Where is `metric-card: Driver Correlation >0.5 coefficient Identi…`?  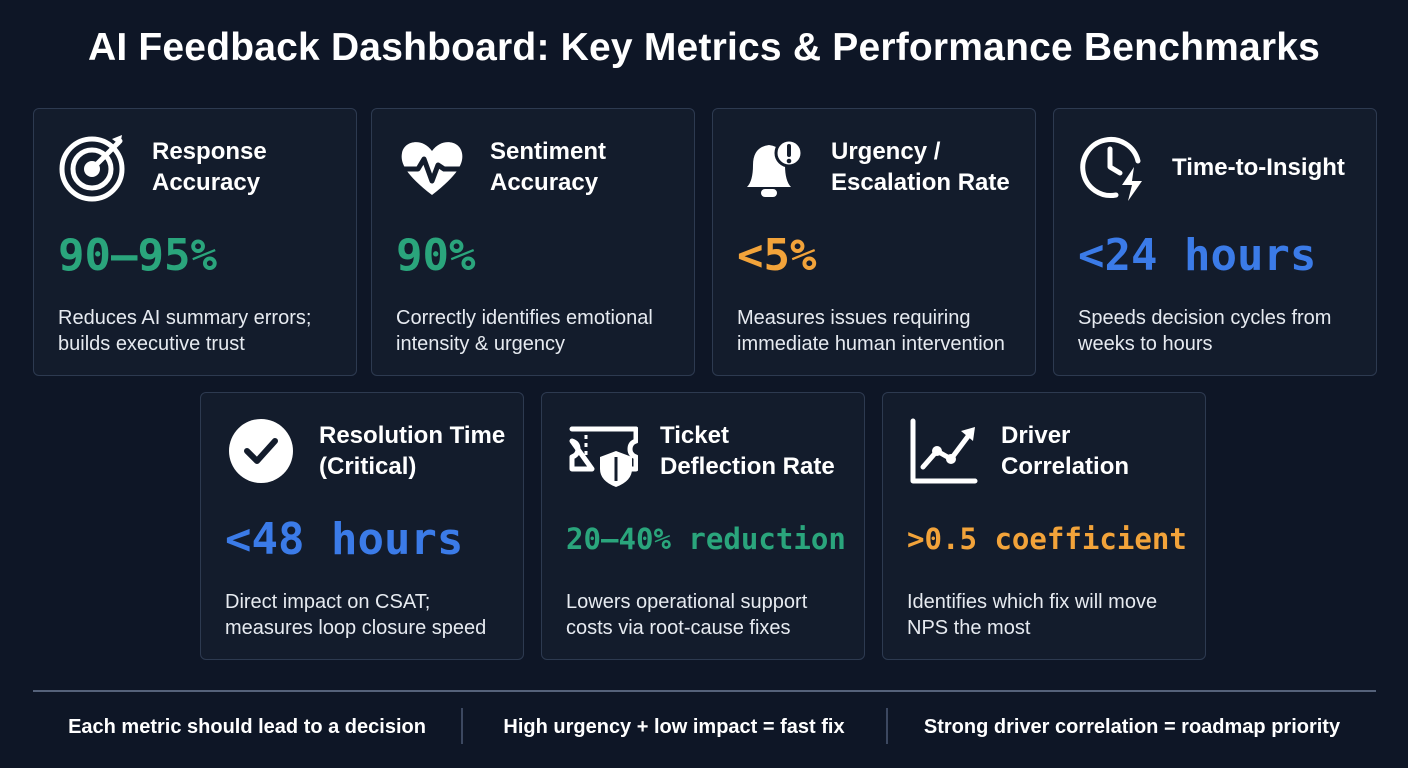
metric-card: Driver Correlation >0.5 coefficient Identi… is located at coordinates (1044, 526).